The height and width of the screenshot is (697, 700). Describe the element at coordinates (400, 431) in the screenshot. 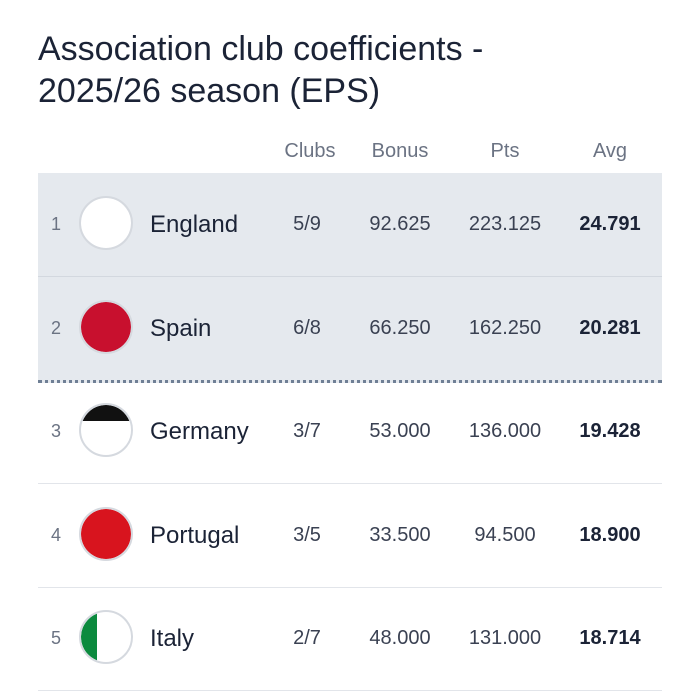

I see `bonus: 53.000` at that location.